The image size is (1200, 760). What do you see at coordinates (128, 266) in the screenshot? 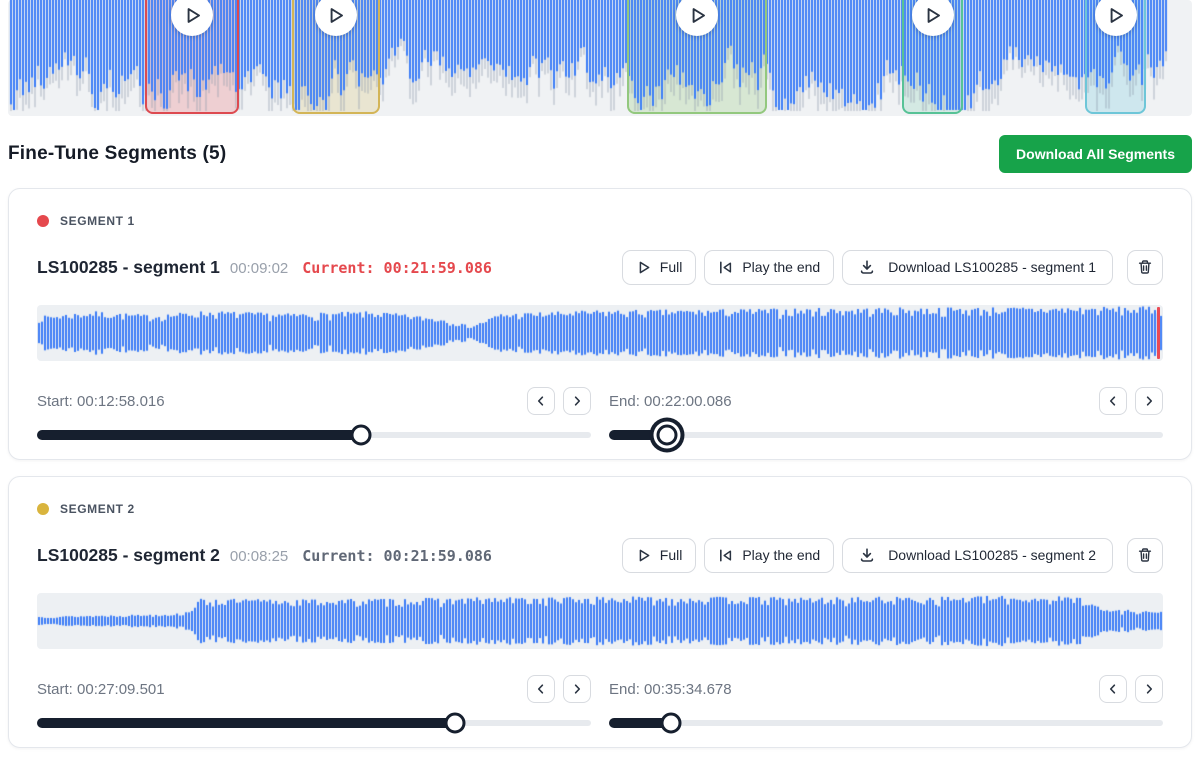
I see `segment-title: LS100285 - segment 1` at bounding box center [128, 266].